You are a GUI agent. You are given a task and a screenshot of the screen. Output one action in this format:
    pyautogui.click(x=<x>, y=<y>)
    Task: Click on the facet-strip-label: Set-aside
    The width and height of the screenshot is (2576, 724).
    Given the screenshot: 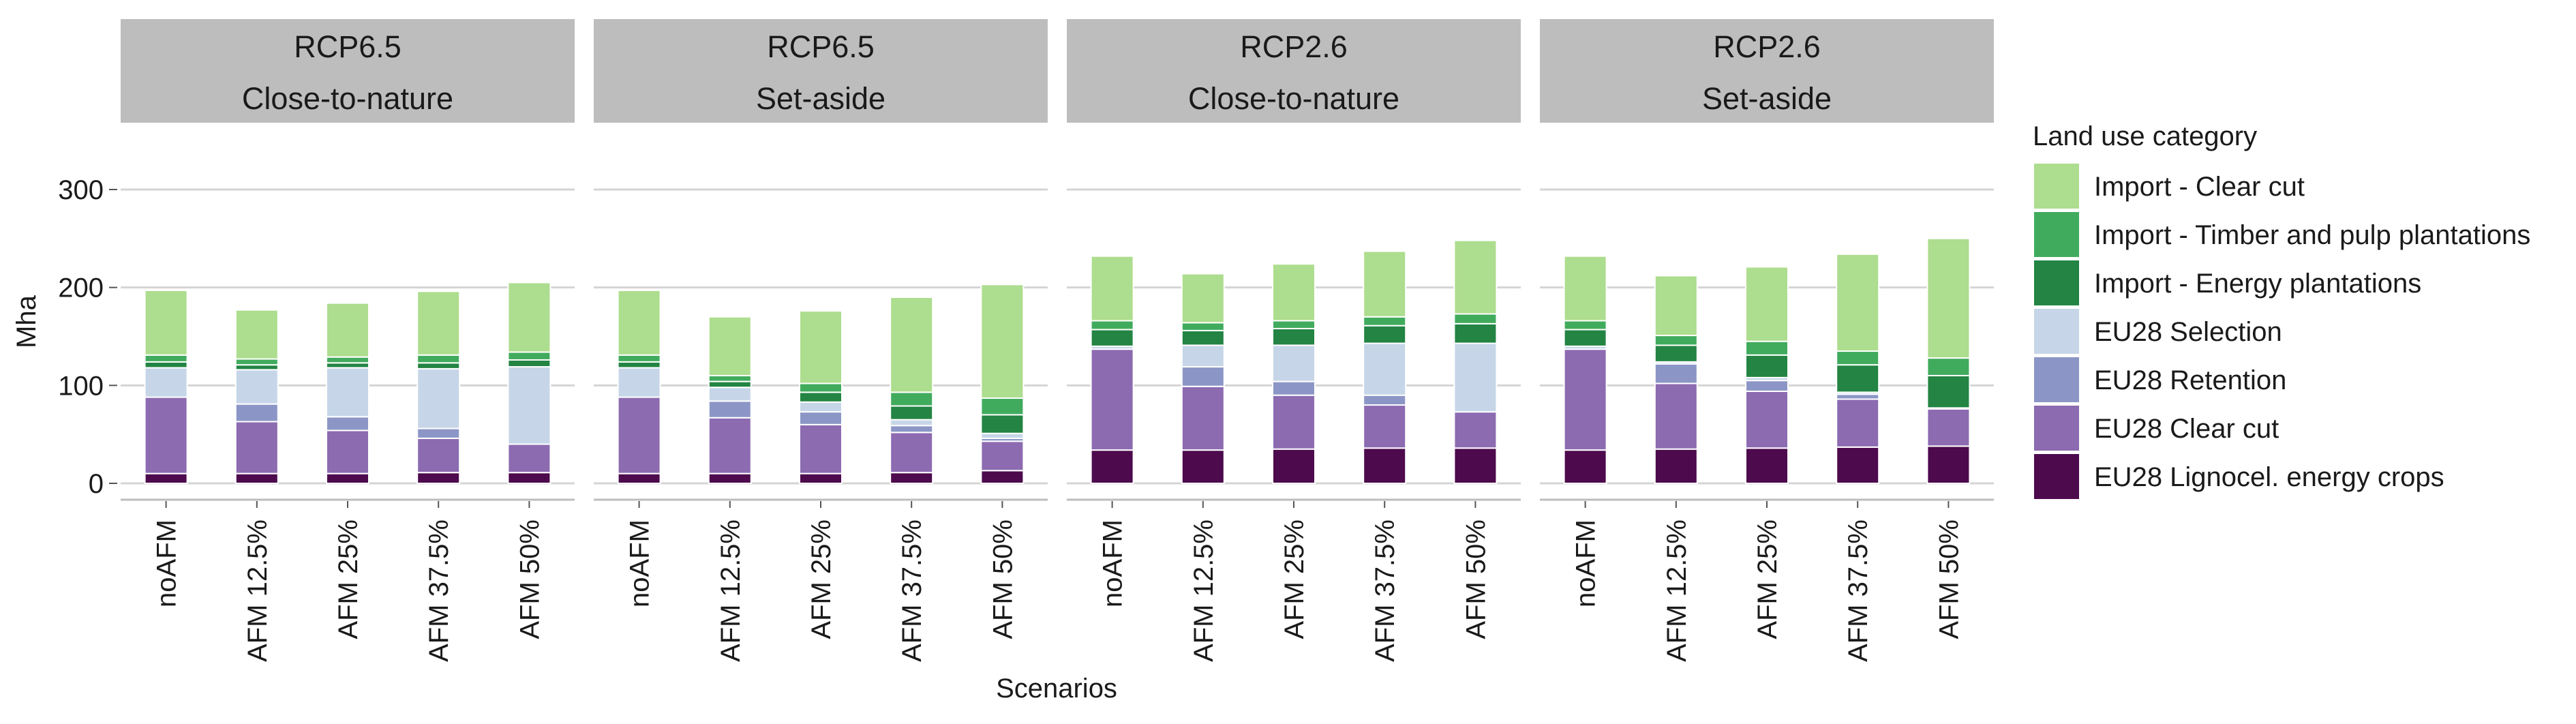 What is the action you would take?
    pyautogui.click(x=820, y=98)
    